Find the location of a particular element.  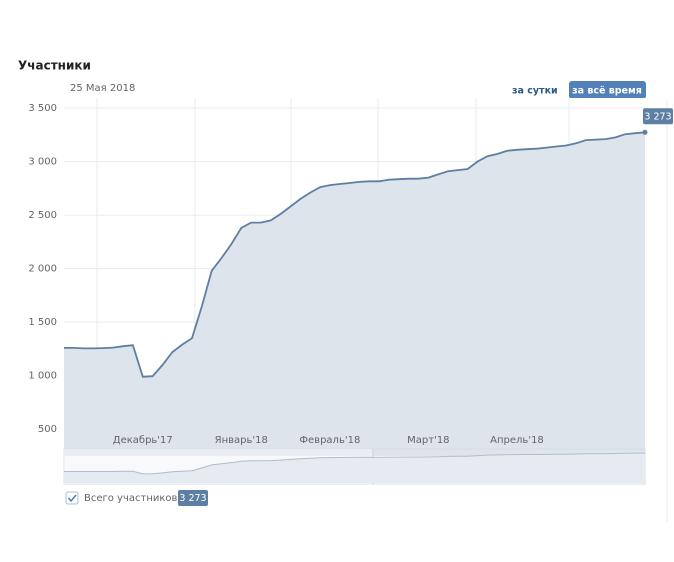

legend-badge is located at coordinates (193, 498).